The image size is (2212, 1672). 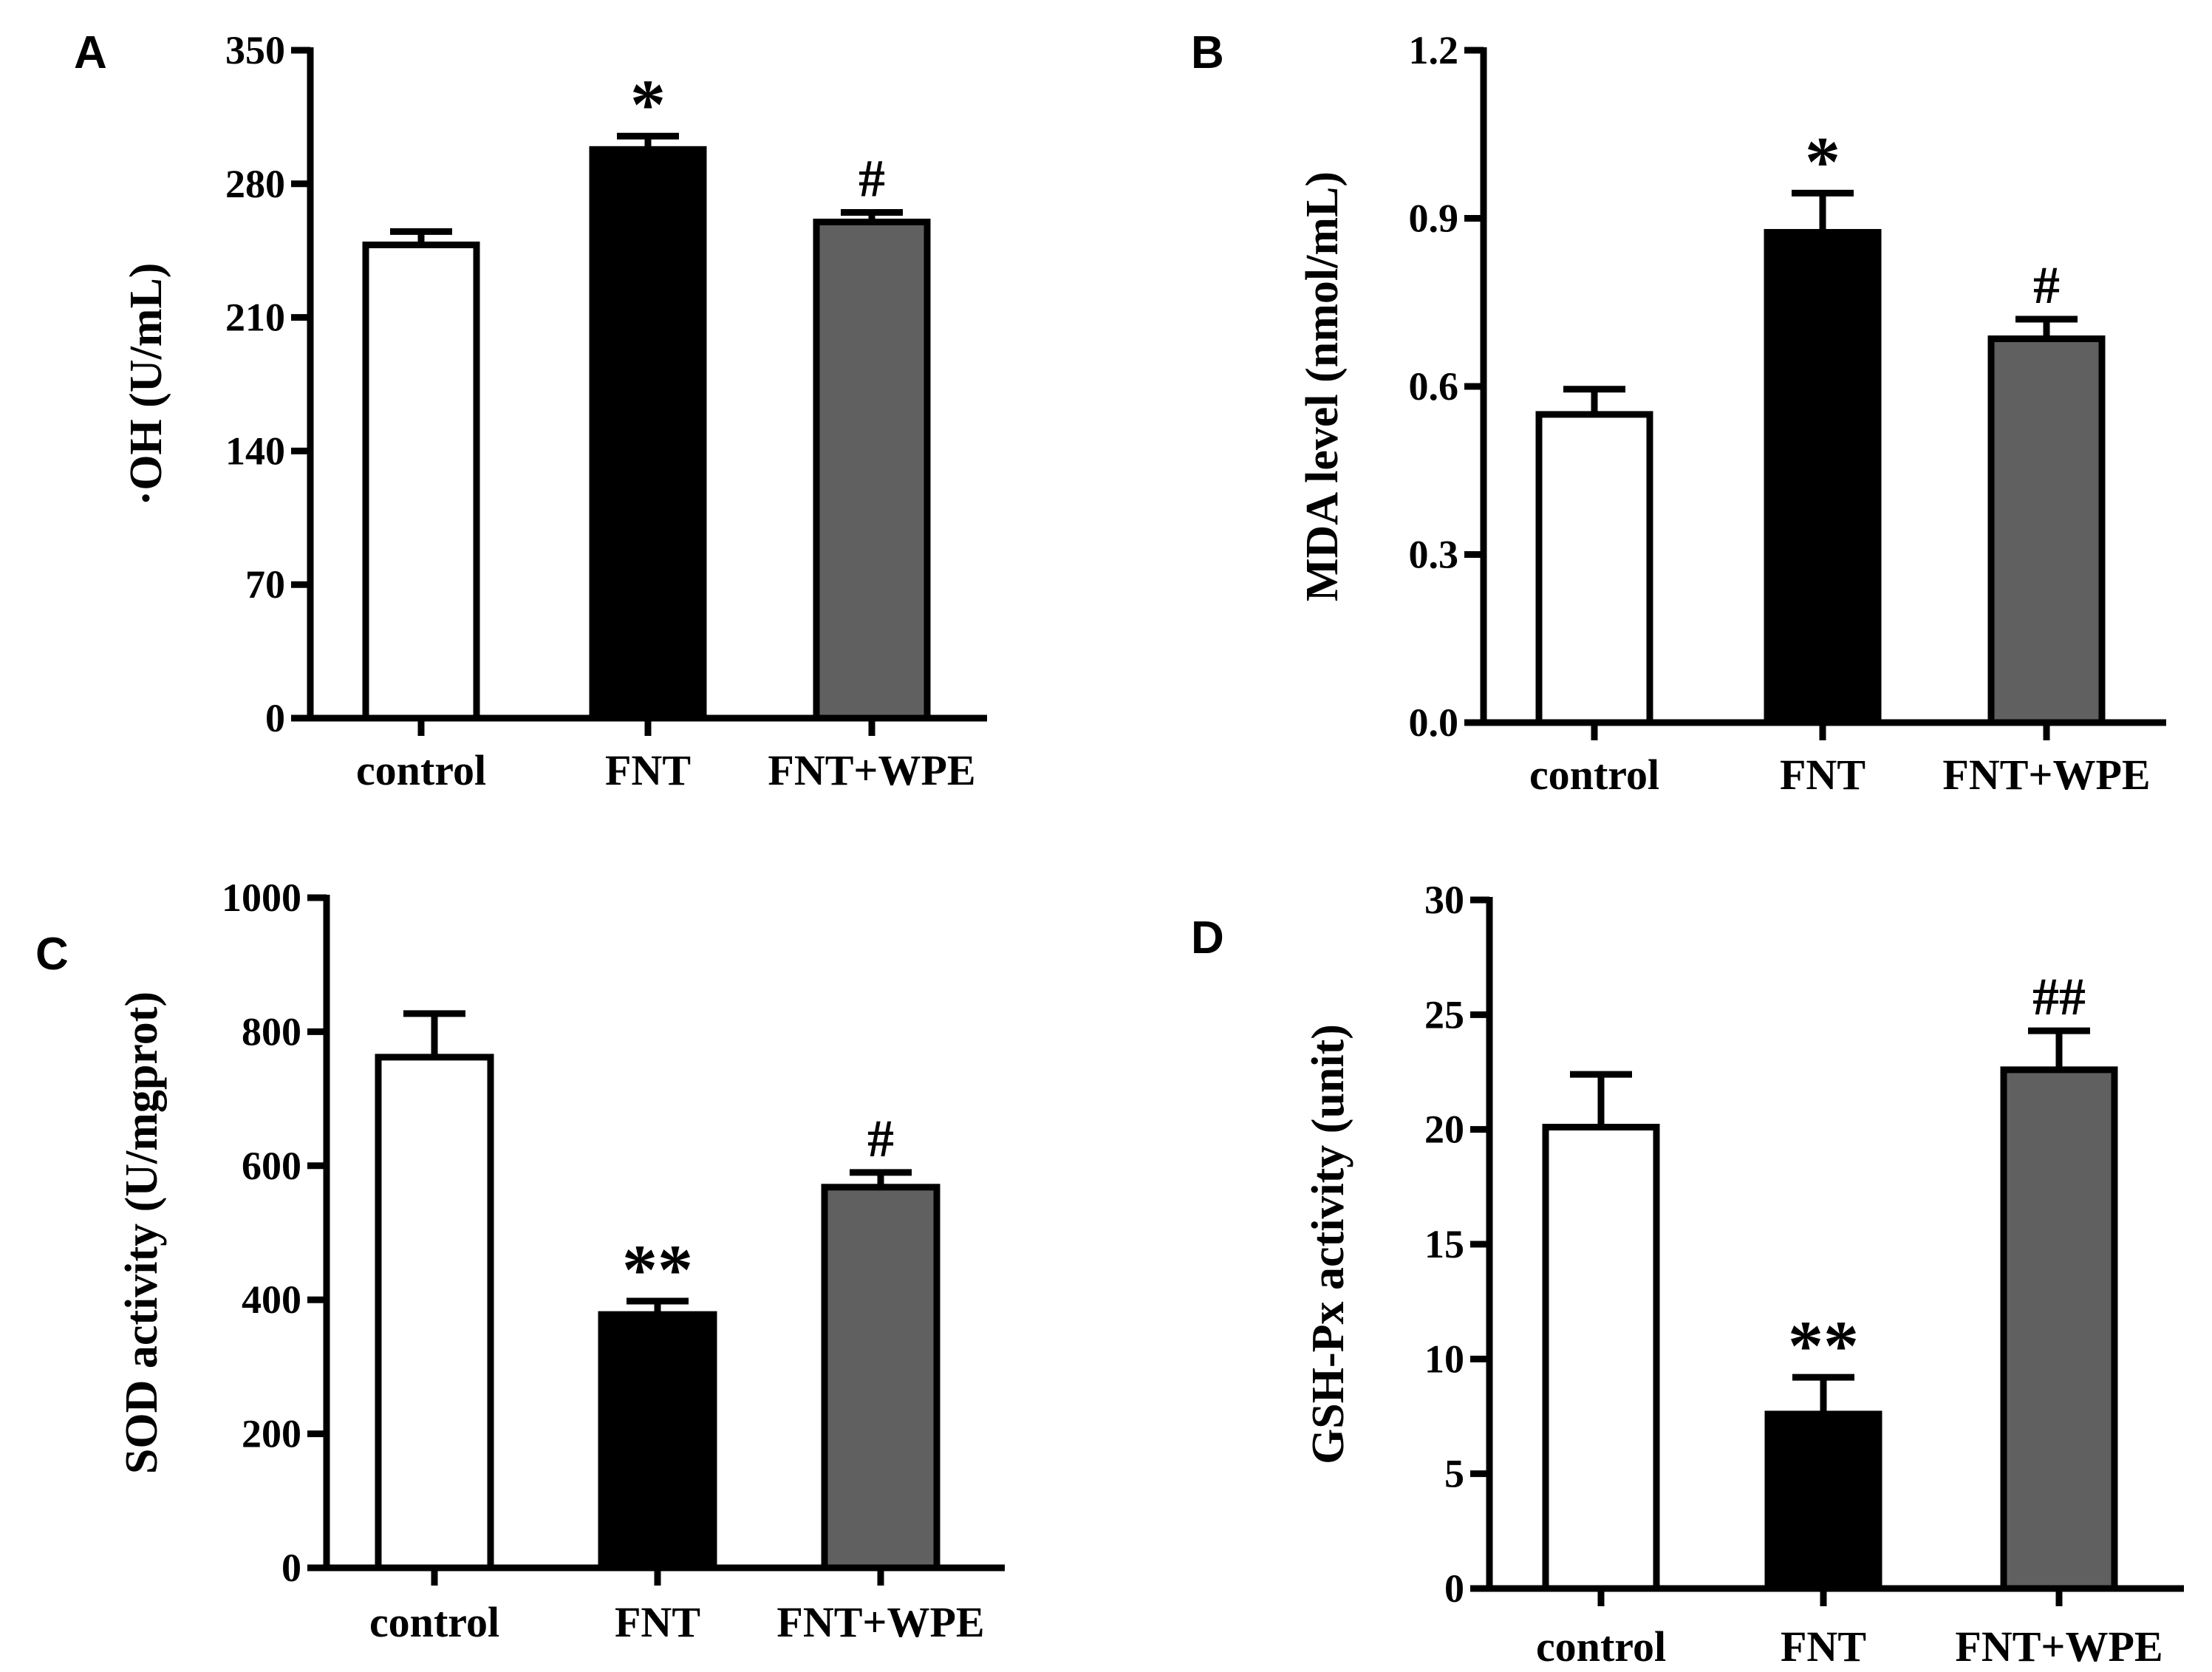 What do you see at coordinates (255, 184) in the screenshot?
I see `y-tick-label: 280` at bounding box center [255, 184].